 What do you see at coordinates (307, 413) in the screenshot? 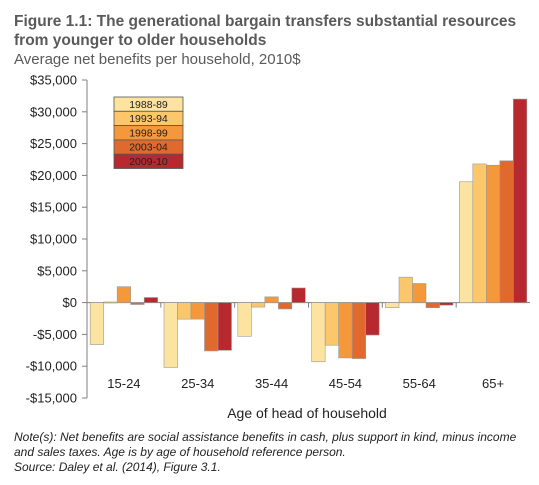
I see `x-axis-title: Age of head of household` at bounding box center [307, 413].